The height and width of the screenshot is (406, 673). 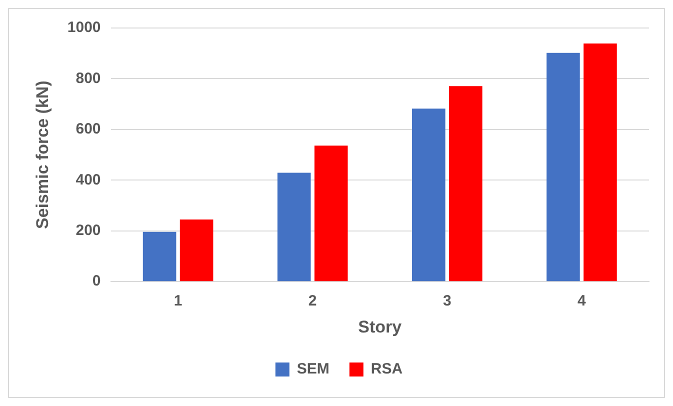 What do you see at coordinates (178, 301) in the screenshot?
I see `x-tick-label: 1` at bounding box center [178, 301].